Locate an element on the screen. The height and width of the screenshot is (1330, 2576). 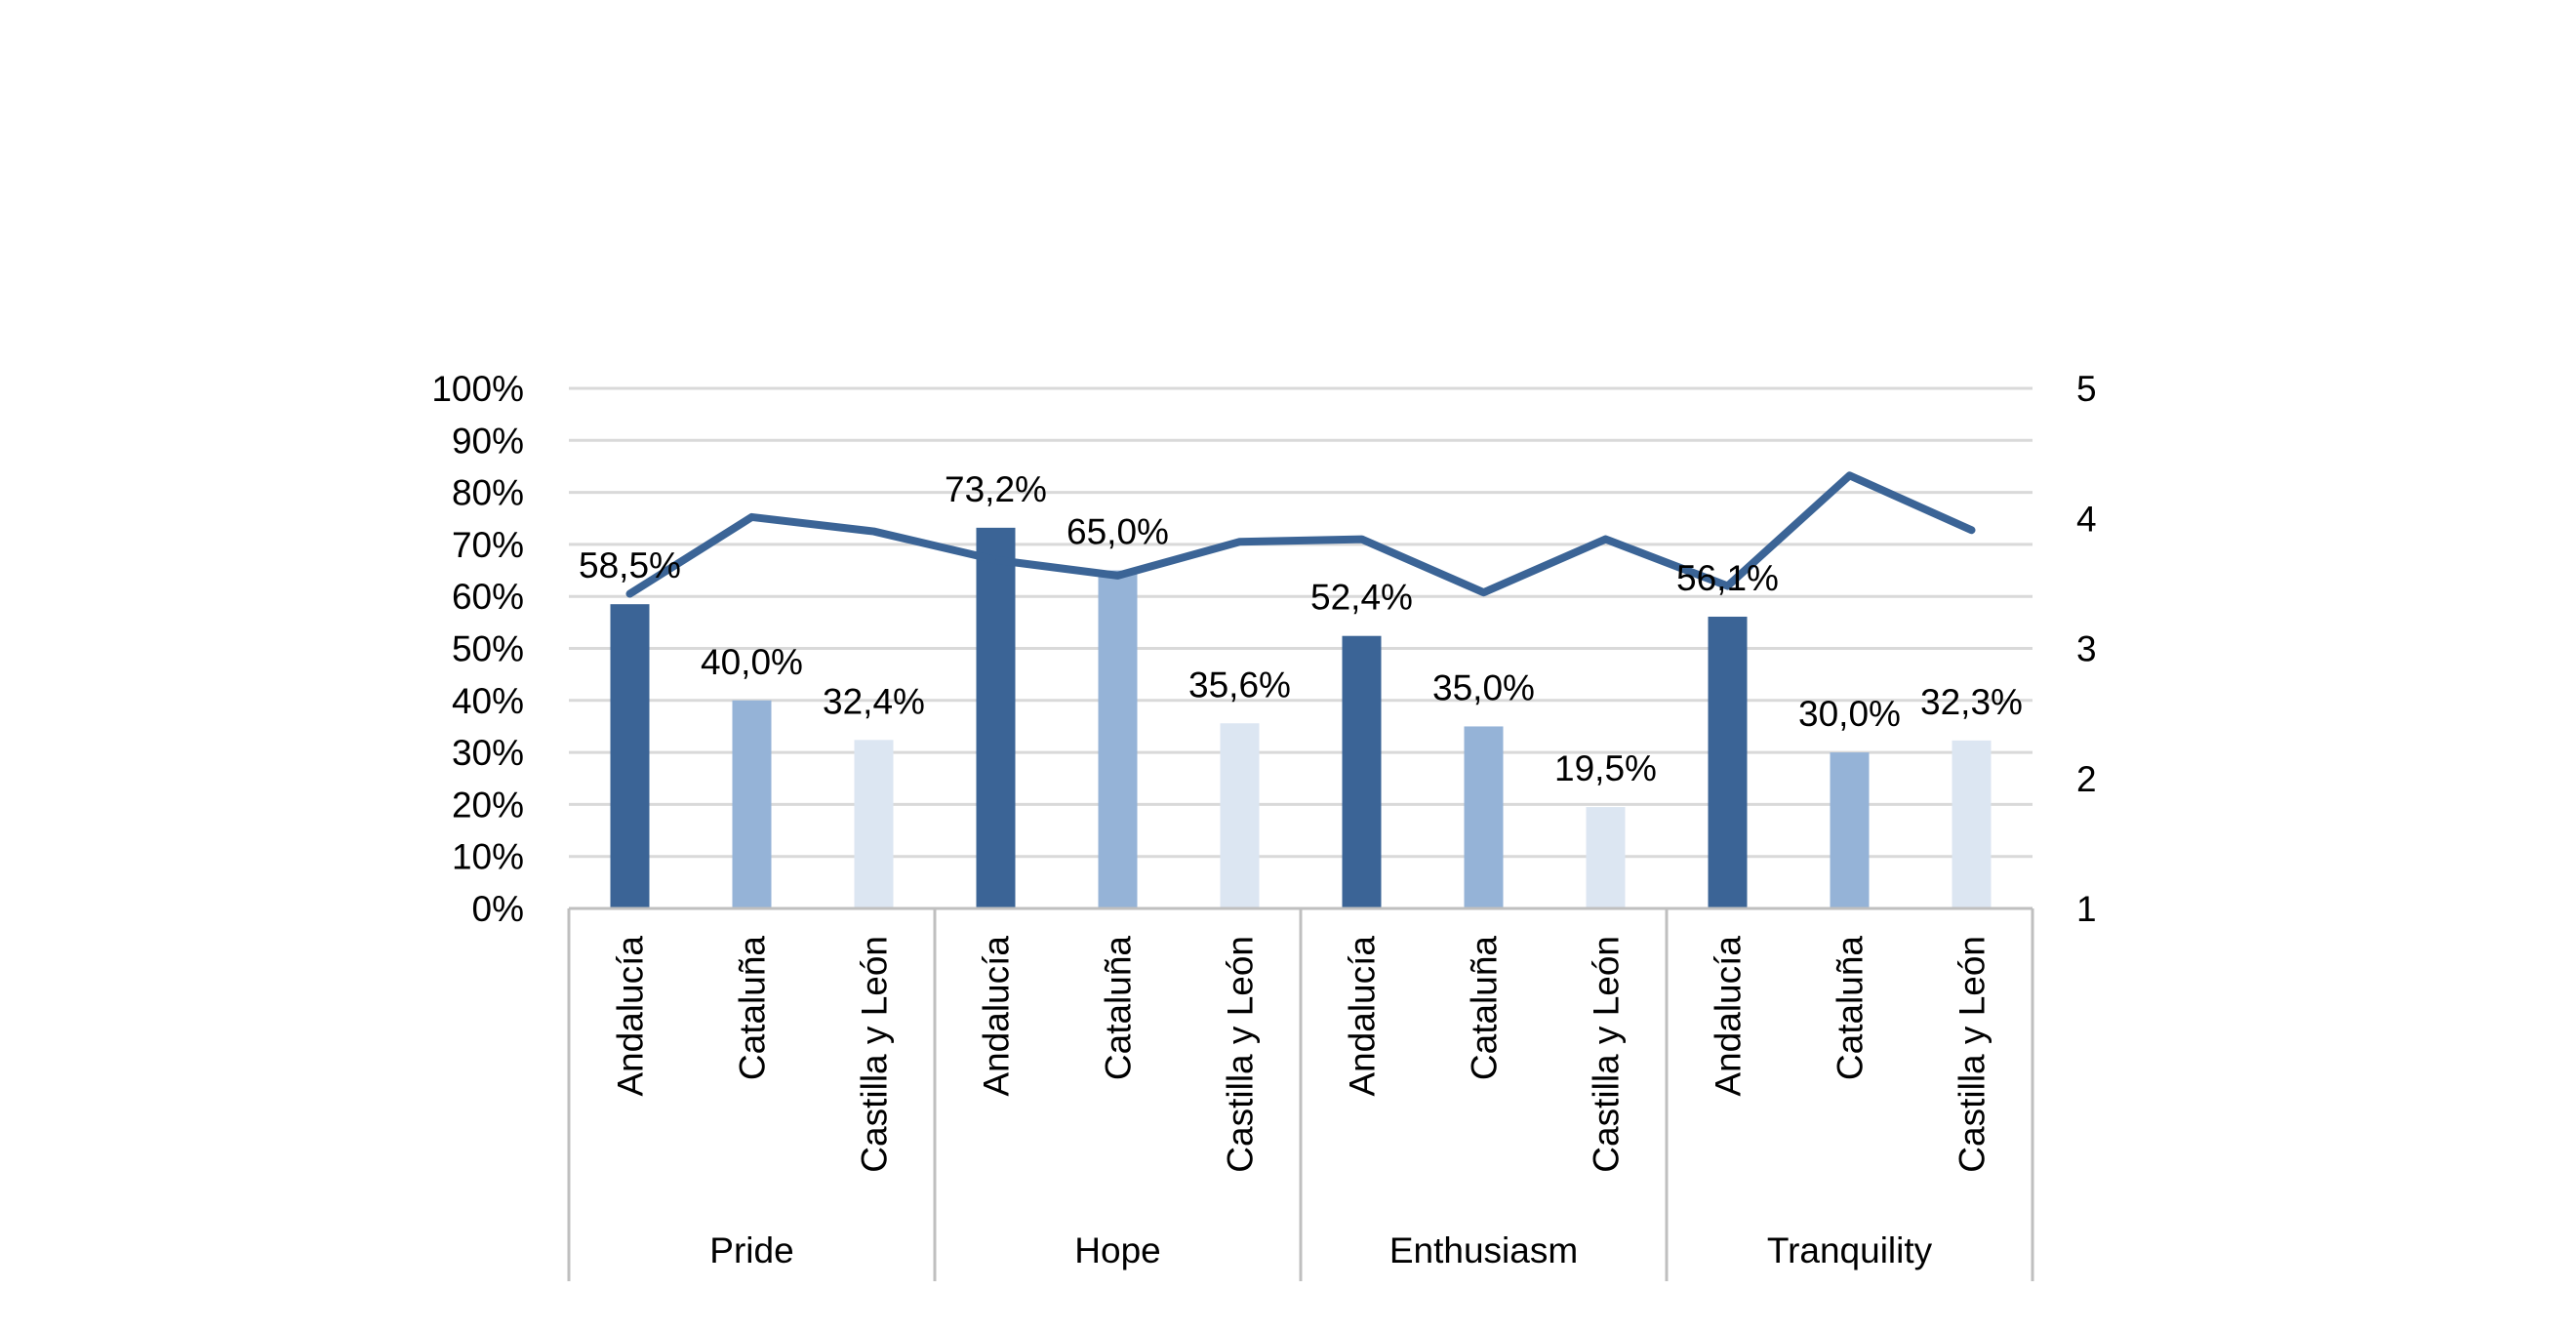
mean-line is located at coordinates (1300, 534).